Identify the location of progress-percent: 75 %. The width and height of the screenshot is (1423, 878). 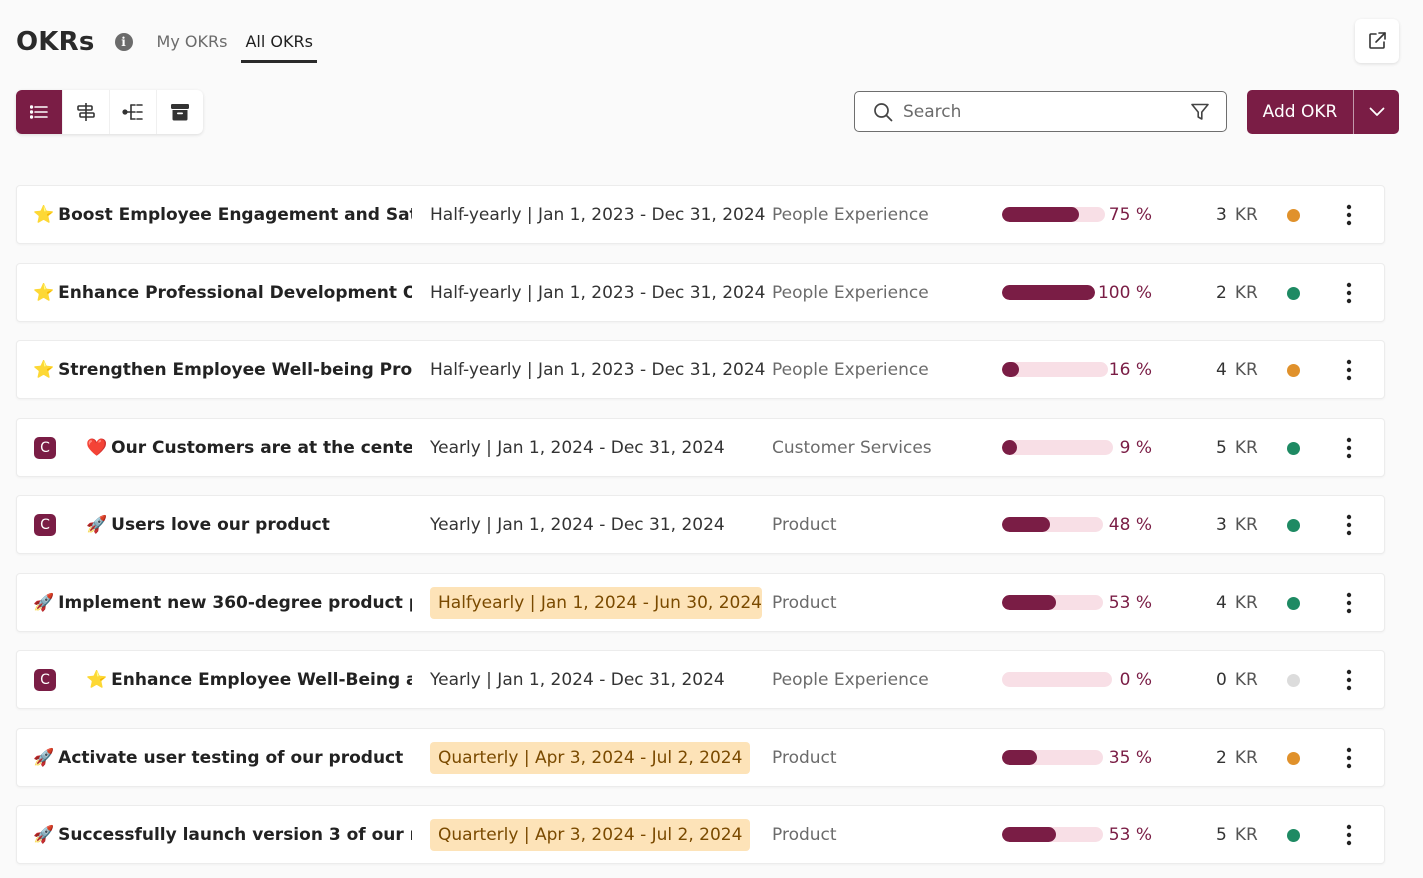
(1130, 214).